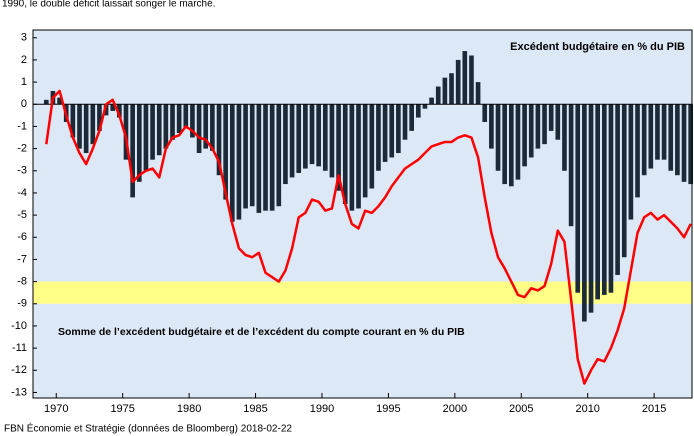  I want to click on y-tick-label: -10, so click(19, 326).